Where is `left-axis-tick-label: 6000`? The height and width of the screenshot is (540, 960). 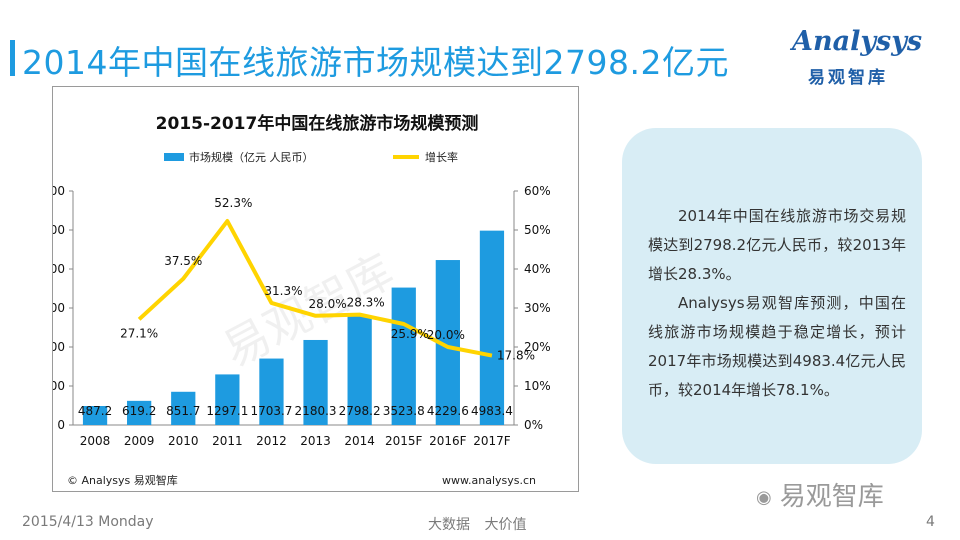 left-axis-tick-label: 6000 is located at coordinates (59, 191).